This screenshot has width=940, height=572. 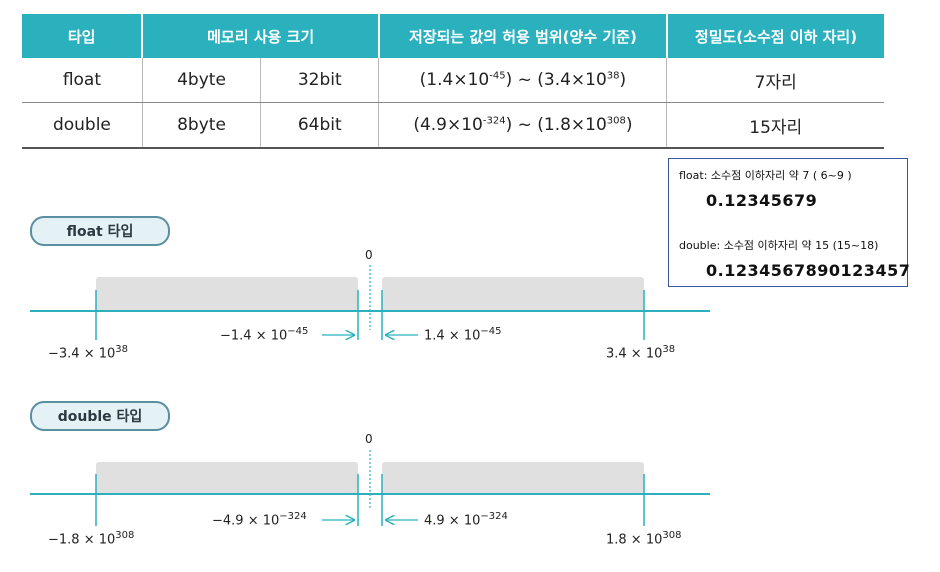 What do you see at coordinates (261, 36) in the screenshot?
I see `header-memory: 메모리 사용 크기` at bounding box center [261, 36].